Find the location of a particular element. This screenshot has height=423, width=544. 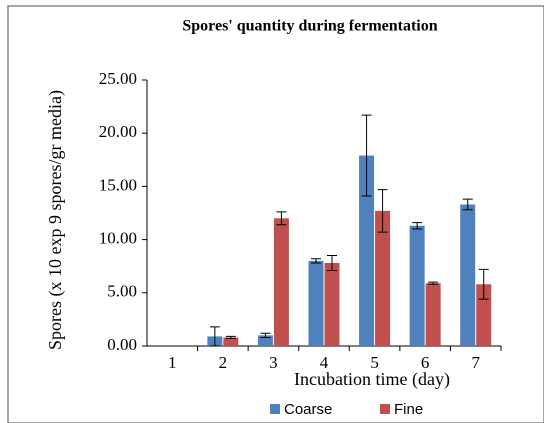

y-axis-label: Spores (x 10 exp 9 spores/gr media) is located at coordinates (55, 220).